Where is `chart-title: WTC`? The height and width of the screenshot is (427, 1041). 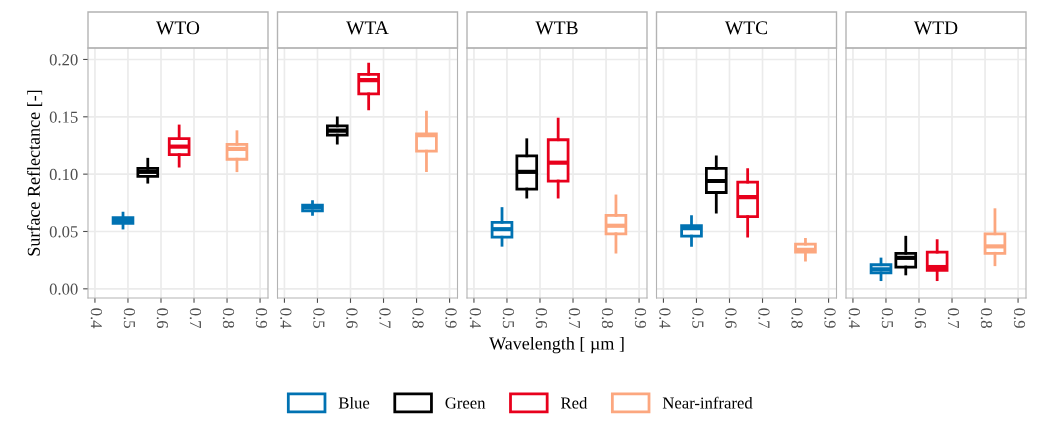 chart-title: WTC is located at coordinates (746, 28).